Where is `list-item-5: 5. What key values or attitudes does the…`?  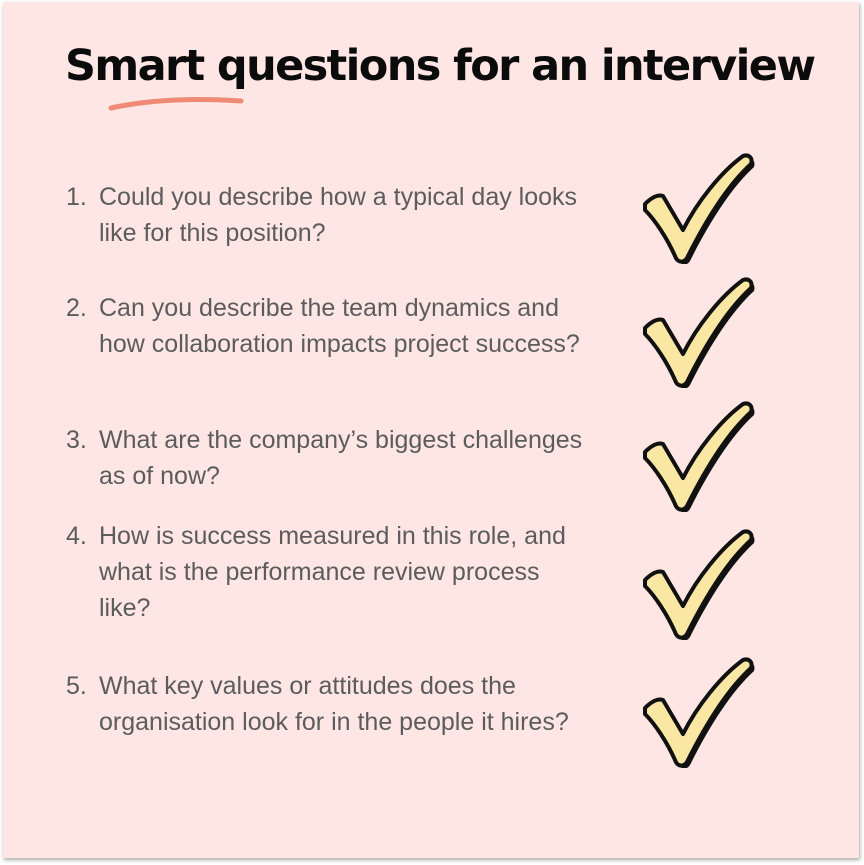
list-item-5: 5. What key values or attitudes does the… is located at coordinates (326, 704).